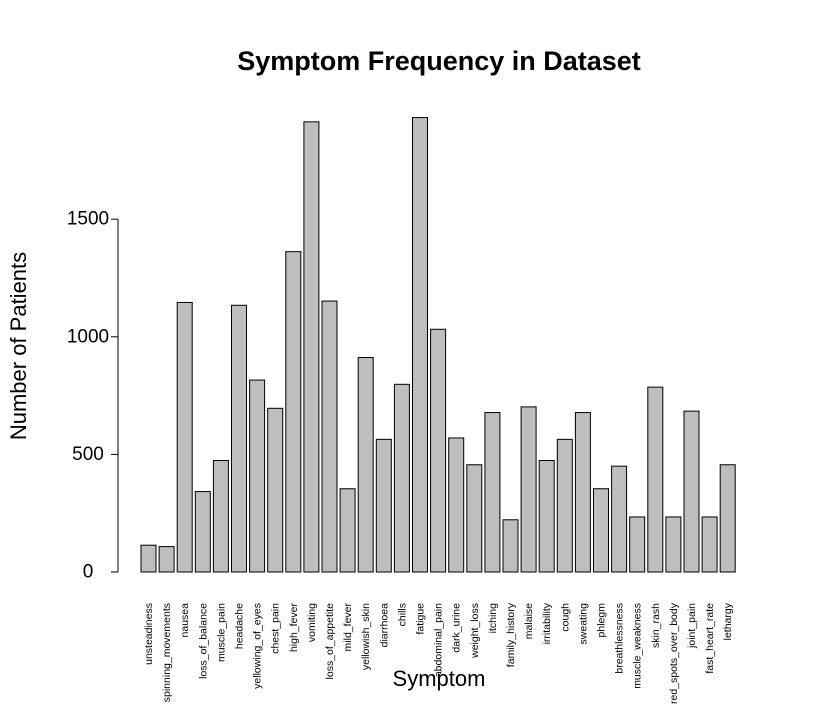 The height and width of the screenshot is (723, 822). Describe the element at coordinates (673, 544) in the screenshot. I see `bar-red-spots-over-body` at that location.